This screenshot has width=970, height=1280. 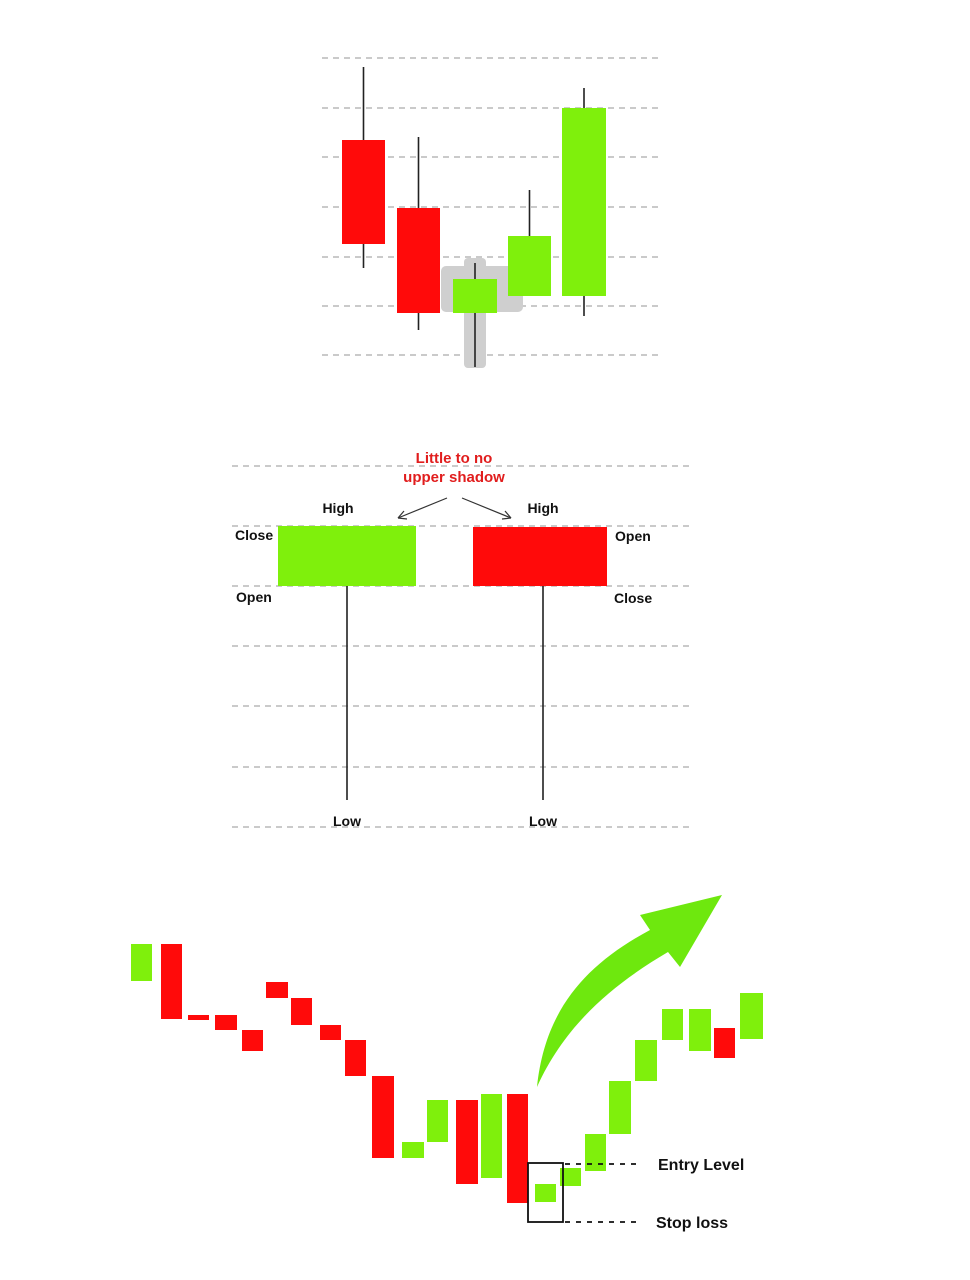 I want to click on stop-loss-label: Stop loss, so click(x=692, y=1223).